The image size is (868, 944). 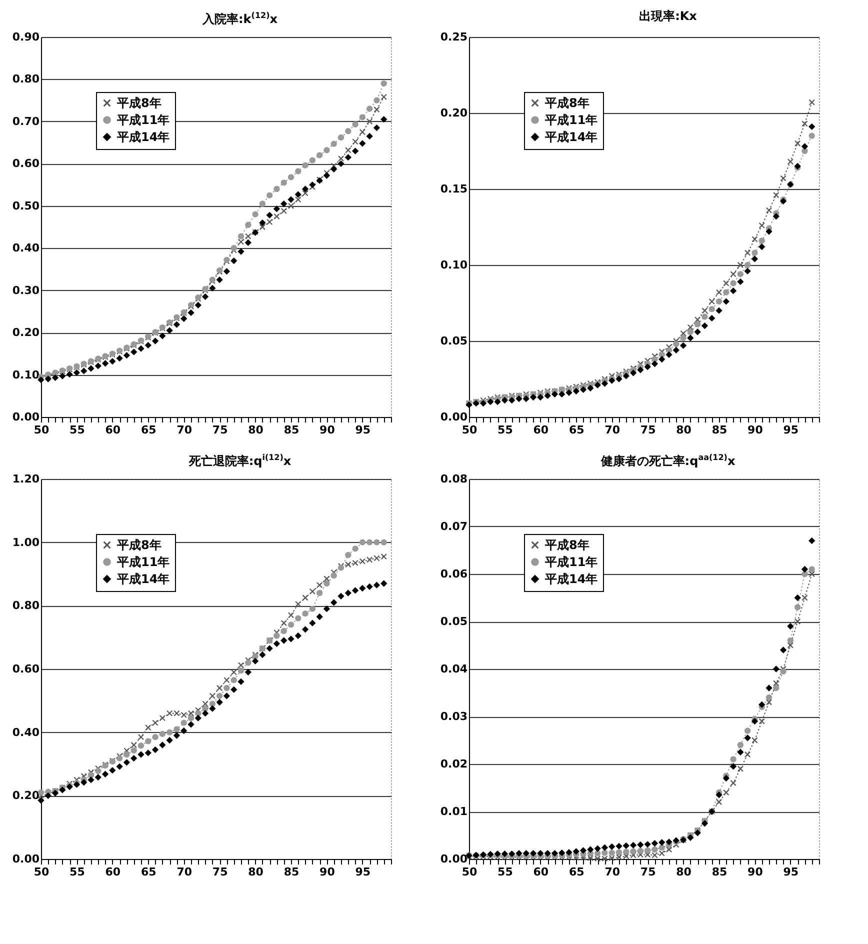 I want to click on chart-title: 入院率:k$^{(12)}$x, so click(x=240, y=18).